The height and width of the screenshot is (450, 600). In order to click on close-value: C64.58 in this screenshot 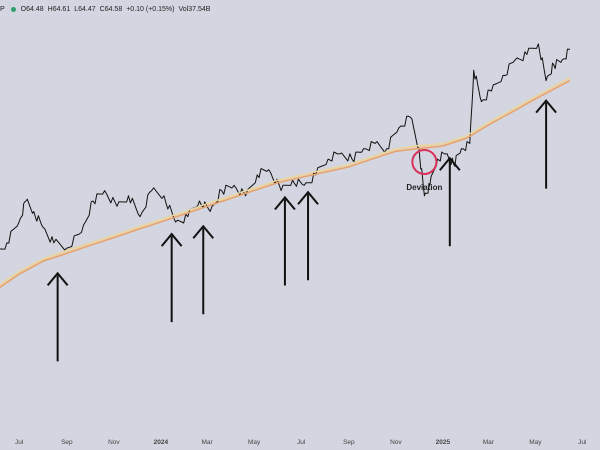, I will do `click(111, 9)`.